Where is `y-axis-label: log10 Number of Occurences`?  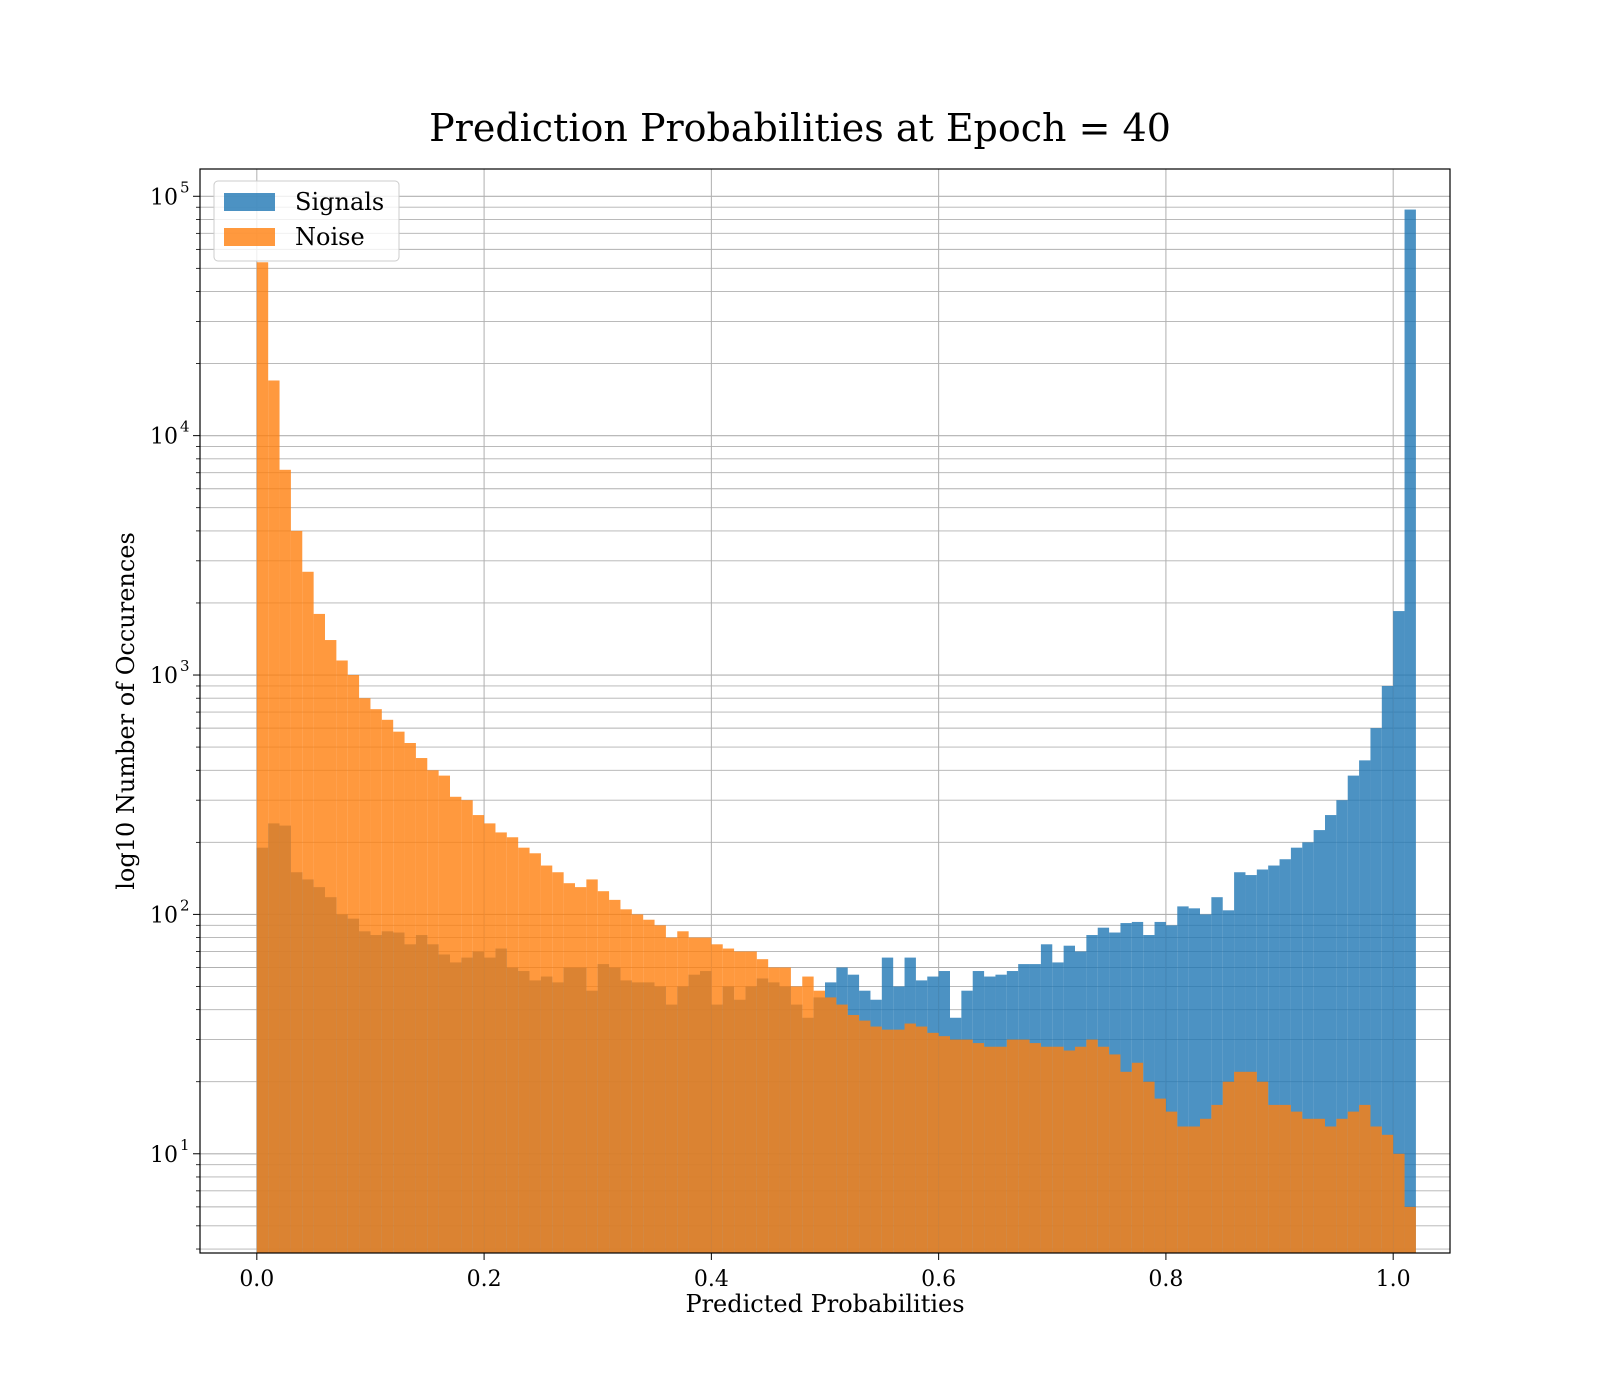
y-axis-label: log10 Number of Occurences is located at coordinates (126, 711).